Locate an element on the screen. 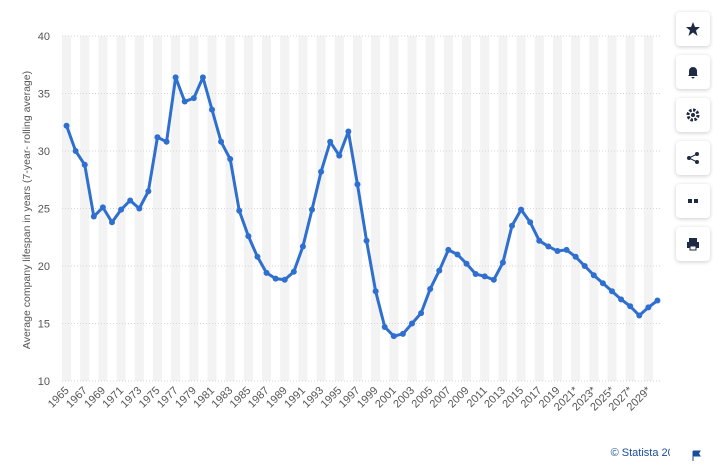 This screenshot has height=468, width=713. flag-icon is located at coordinates (697, 456).